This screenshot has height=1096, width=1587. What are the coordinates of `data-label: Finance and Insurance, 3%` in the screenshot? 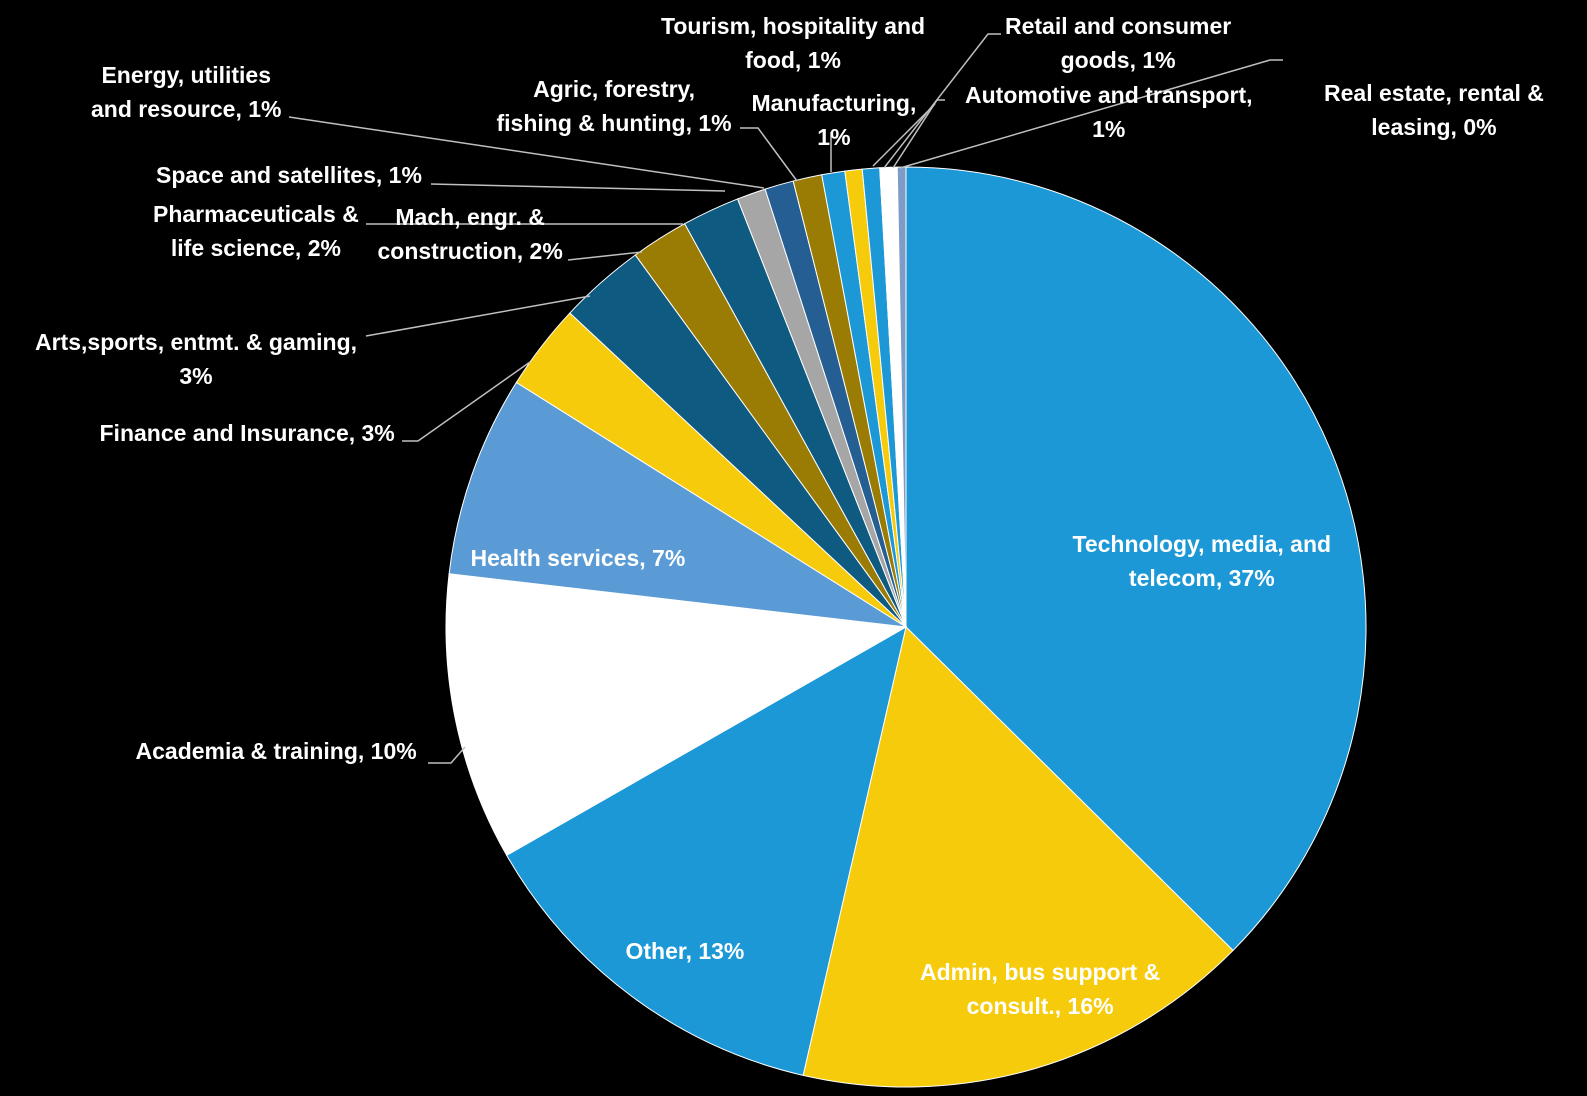 It's located at (247, 433).